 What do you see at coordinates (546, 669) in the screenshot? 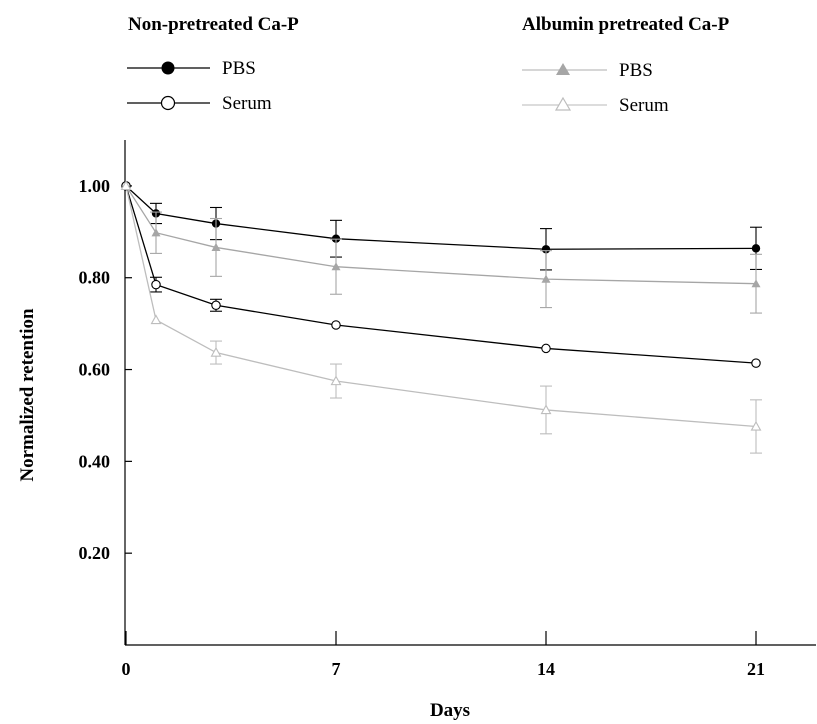
I see `x-tick-label: 14` at bounding box center [546, 669].